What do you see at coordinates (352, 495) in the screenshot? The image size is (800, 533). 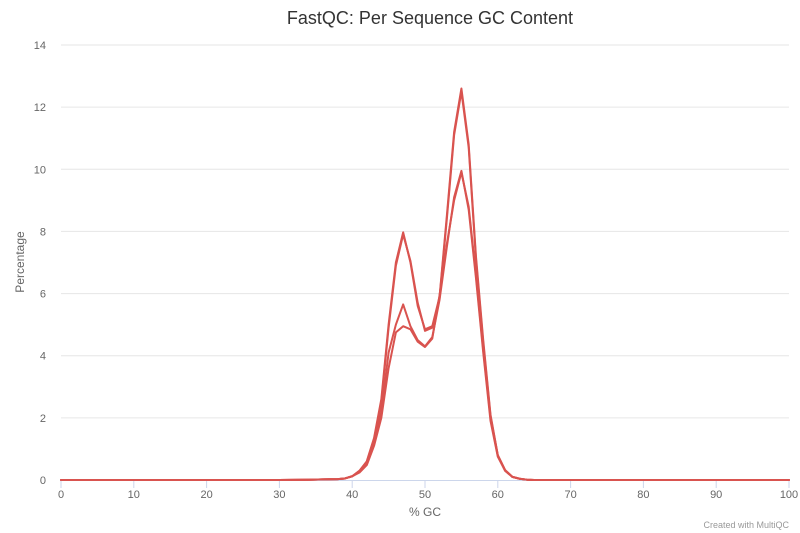 I see `x-tick-label: 40` at bounding box center [352, 495].